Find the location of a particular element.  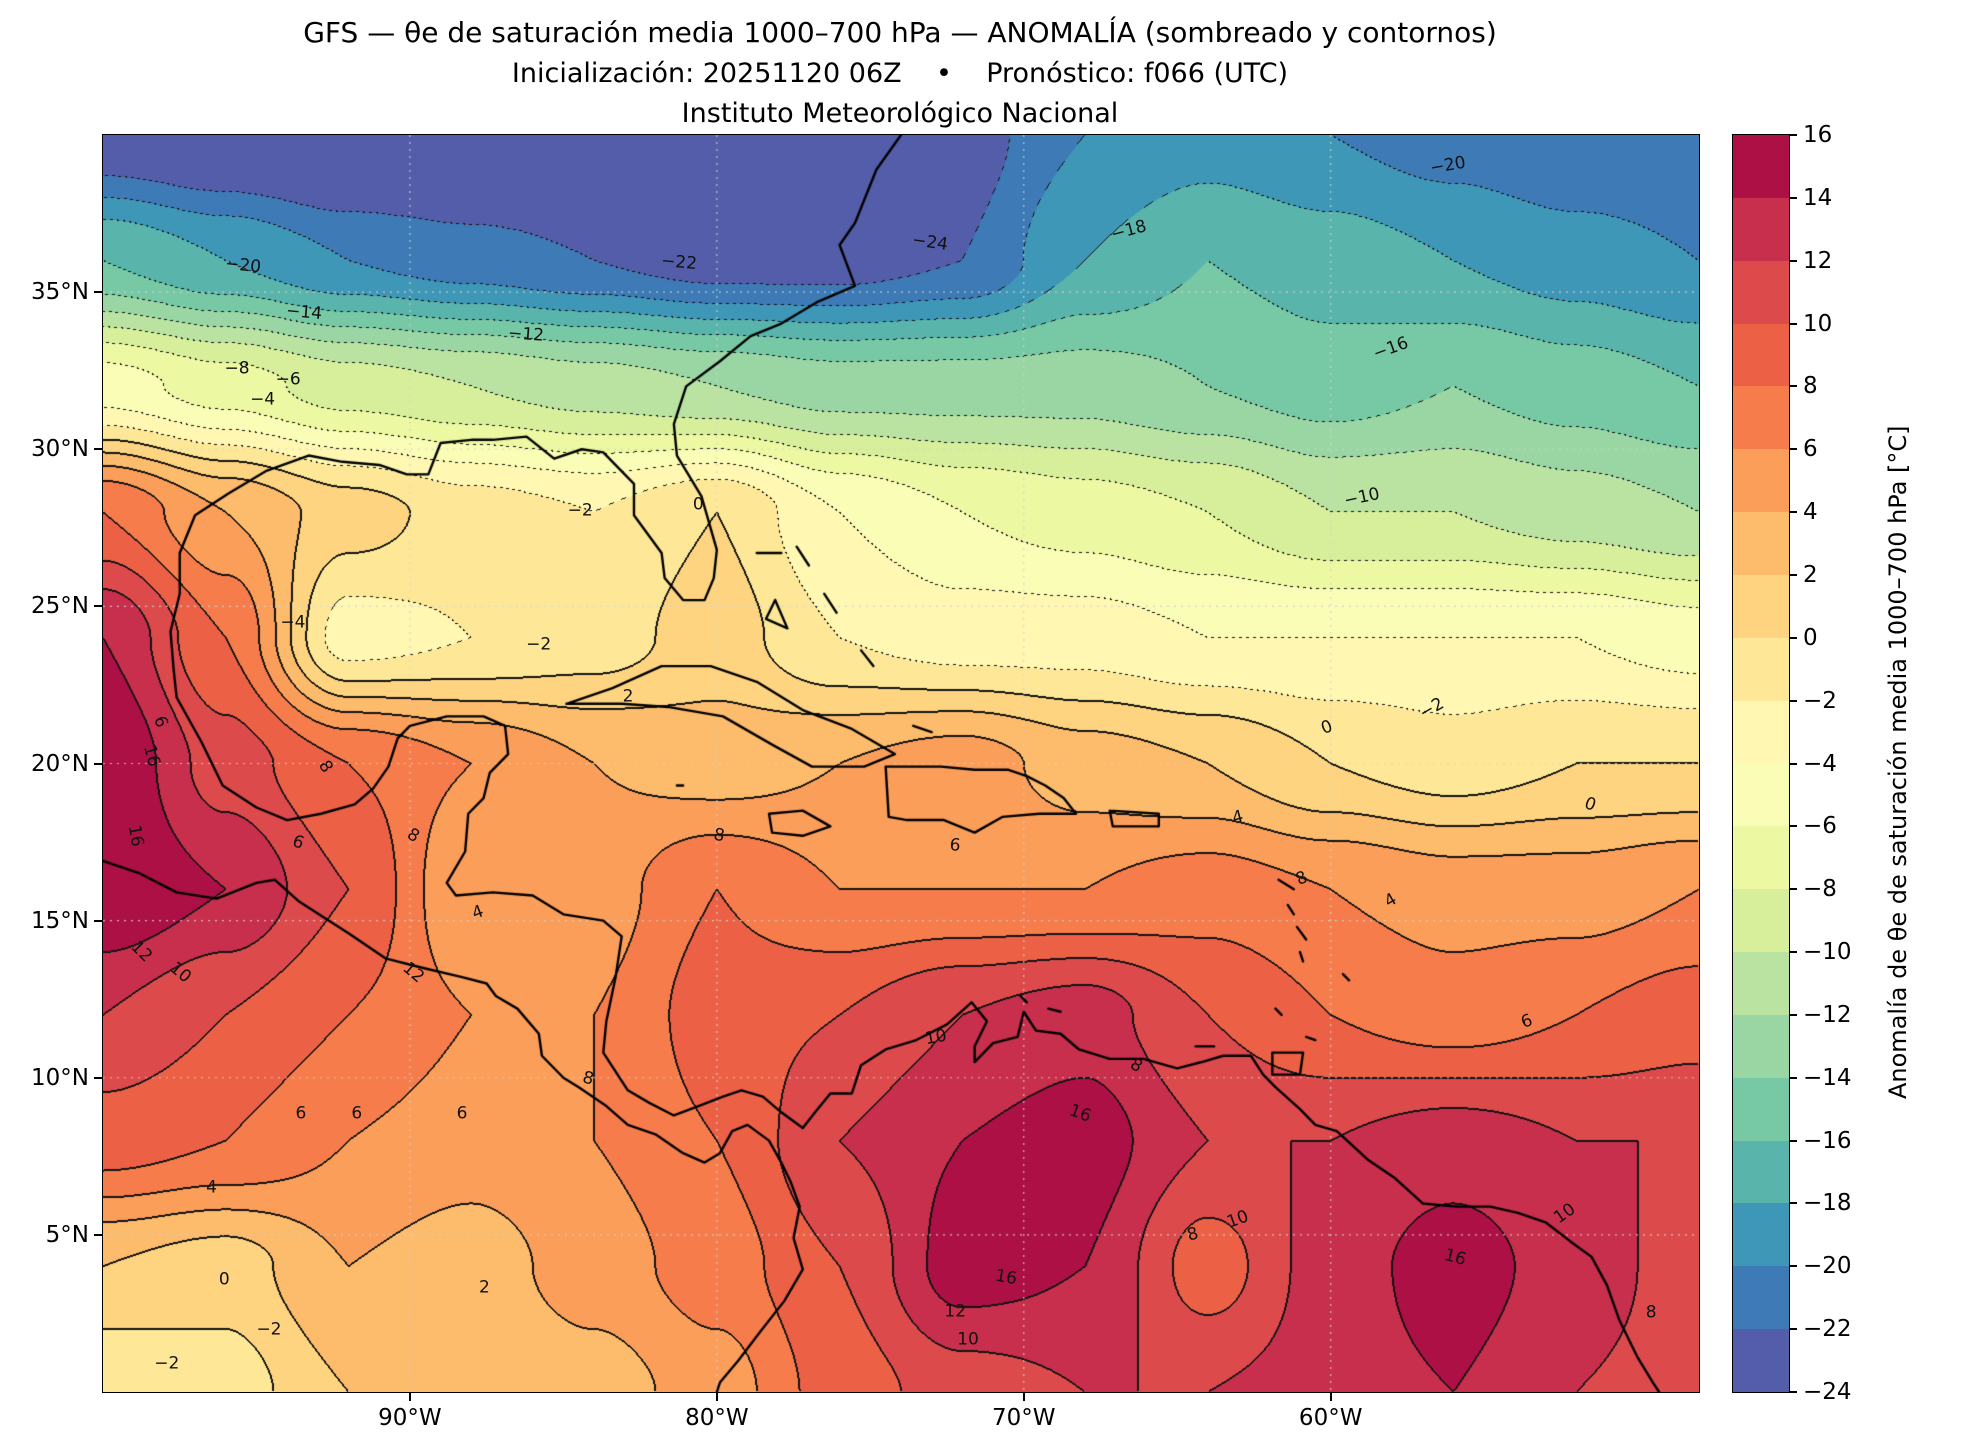

y-tick-label: 5°N is located at coordinates (67, 1234).